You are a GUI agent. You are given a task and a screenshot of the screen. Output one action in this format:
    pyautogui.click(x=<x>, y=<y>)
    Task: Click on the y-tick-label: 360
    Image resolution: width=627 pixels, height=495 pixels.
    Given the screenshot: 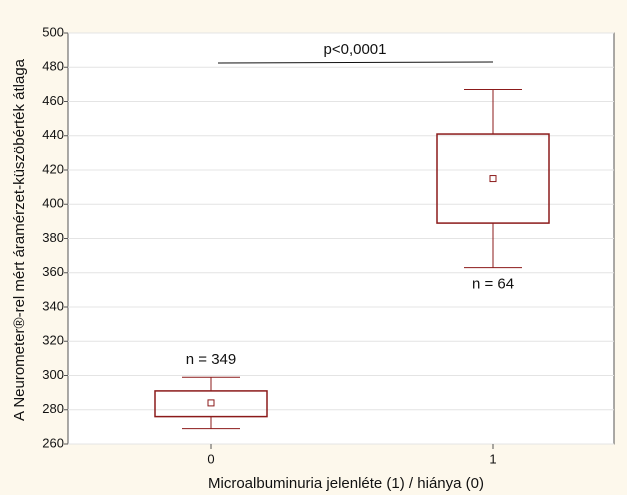 What is the action you would take?
    pyautogui.click(x=53, y=271)
    